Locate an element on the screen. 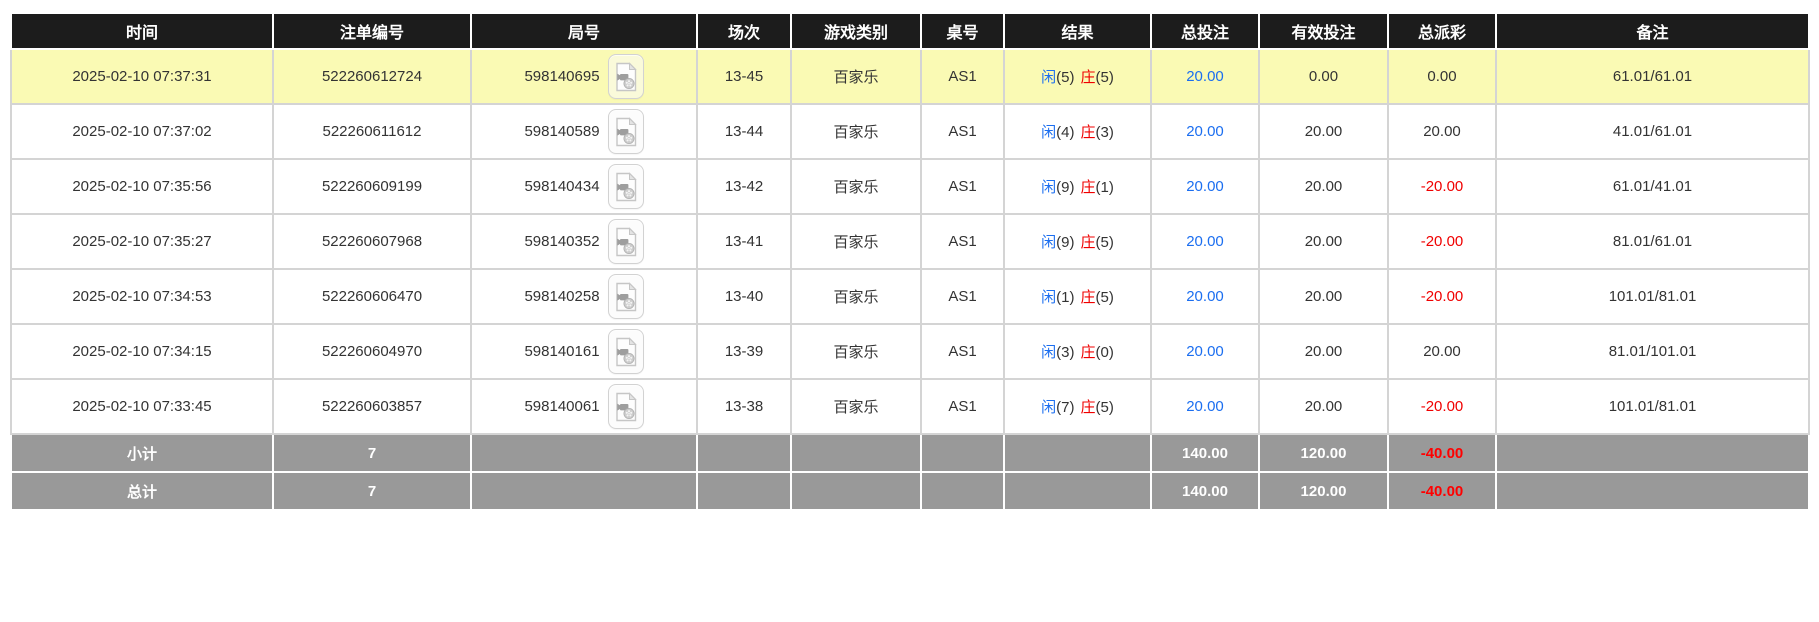 The height and width of the screenshot is (622, 1819). round-no-group: 598140589 is located at coordinates (584, 131).